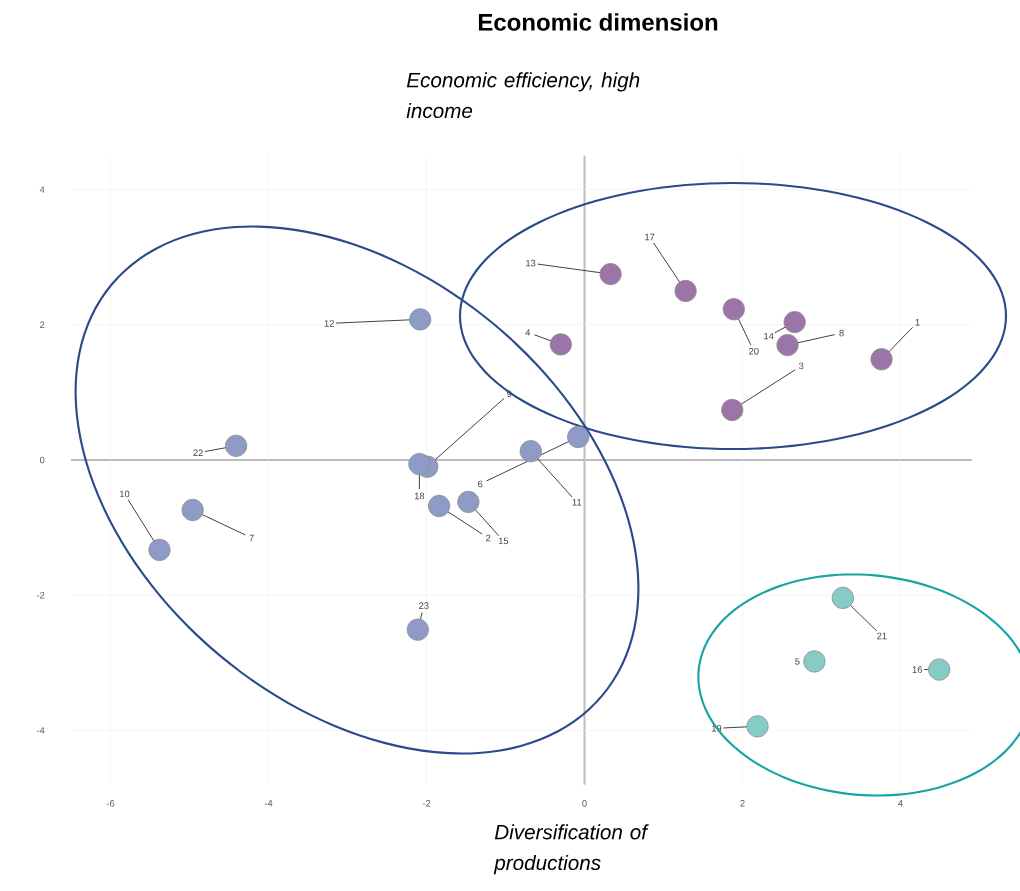 This screenshot has height=891, width=1020. I want to click on annotation: 11, so click(577, 502).